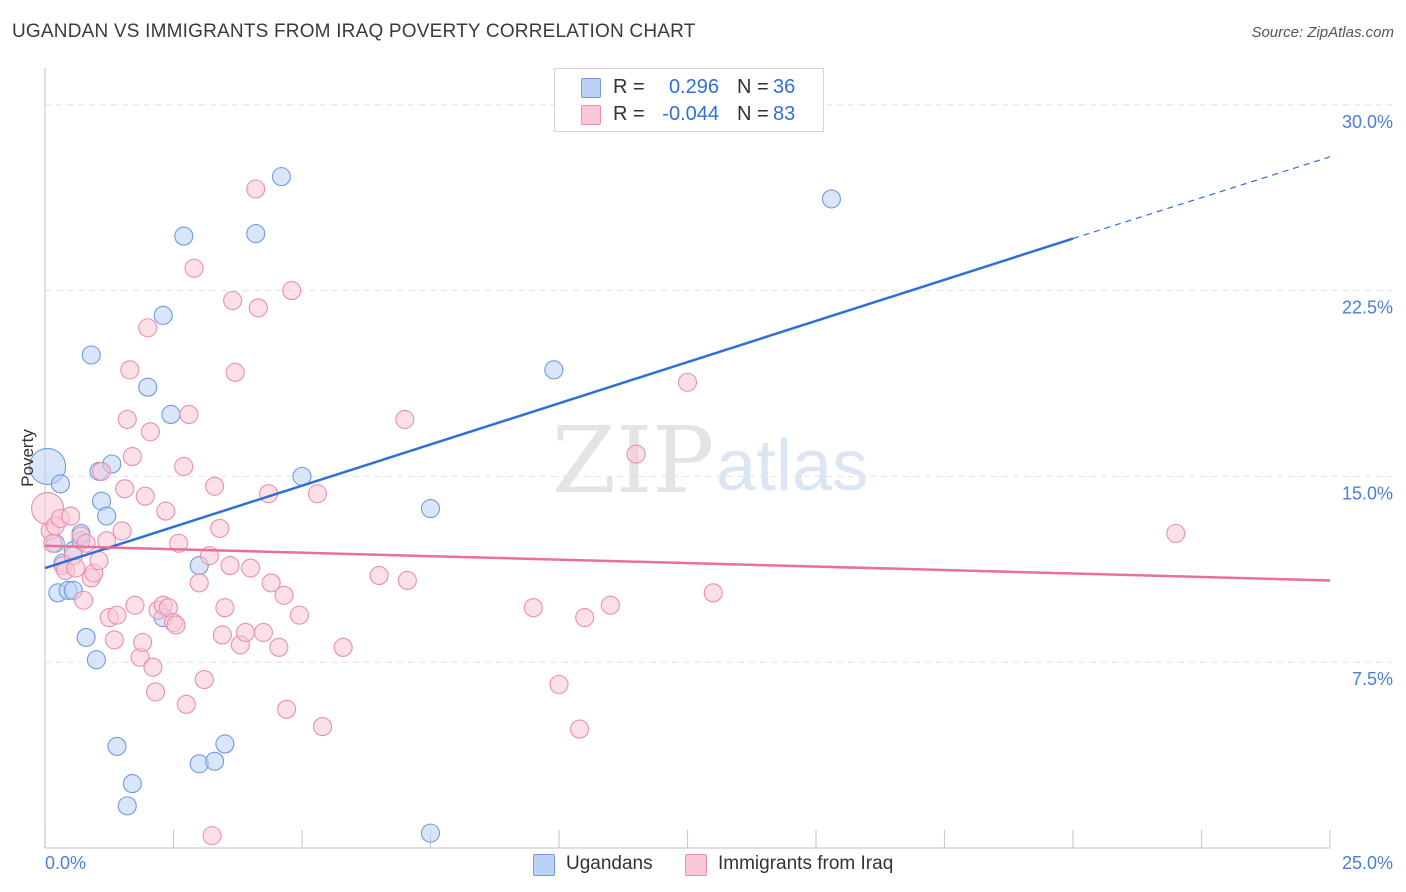 The width and height of the screenshot is (1406, 892). Describe the element at coordinates (689, 87) in the screenshot. I see `legend-row-ugandans: R = 0.296 N = 36` at that location.